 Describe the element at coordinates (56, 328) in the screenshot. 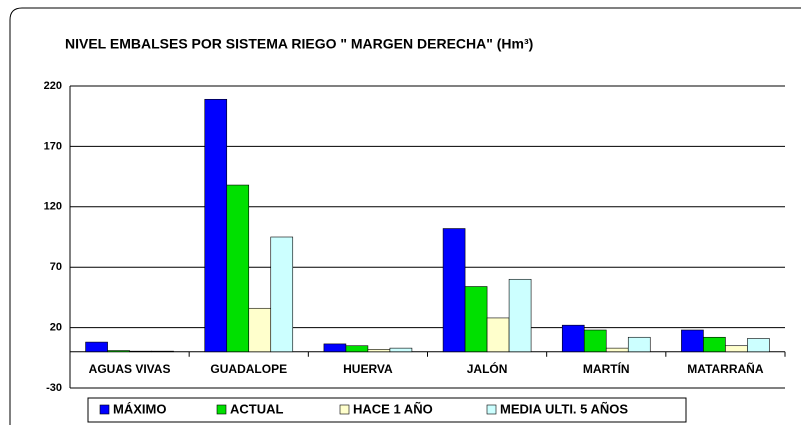

I see `y-tick-label: 20` at that location.